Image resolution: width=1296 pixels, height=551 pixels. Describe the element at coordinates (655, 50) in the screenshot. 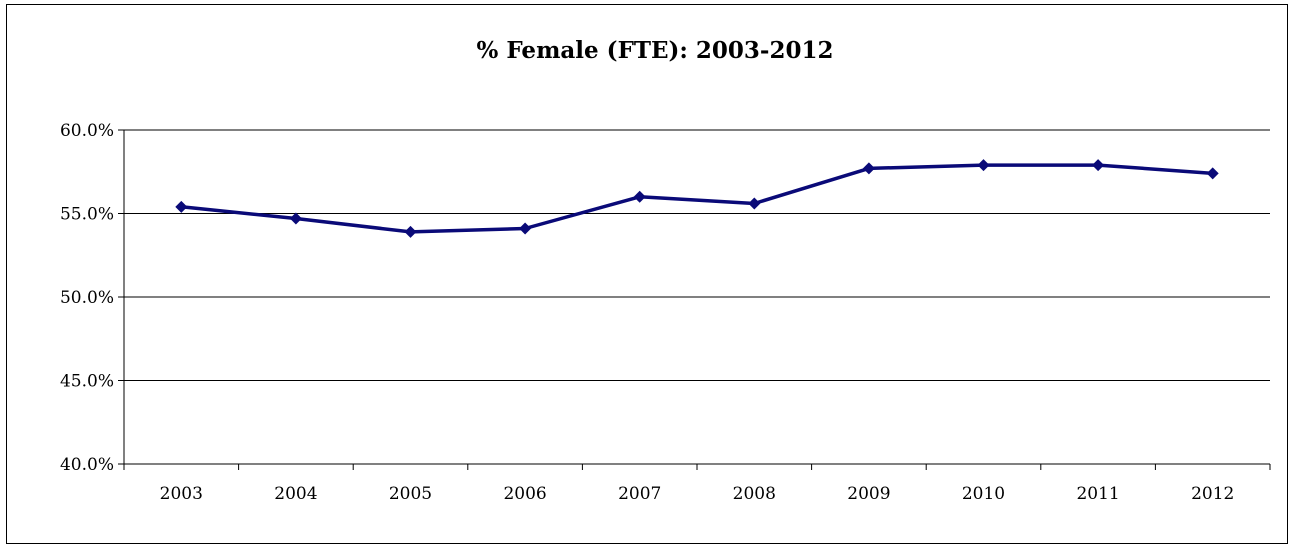

I see `chart-title: % Female (FTE): 2003-2012` at that location.